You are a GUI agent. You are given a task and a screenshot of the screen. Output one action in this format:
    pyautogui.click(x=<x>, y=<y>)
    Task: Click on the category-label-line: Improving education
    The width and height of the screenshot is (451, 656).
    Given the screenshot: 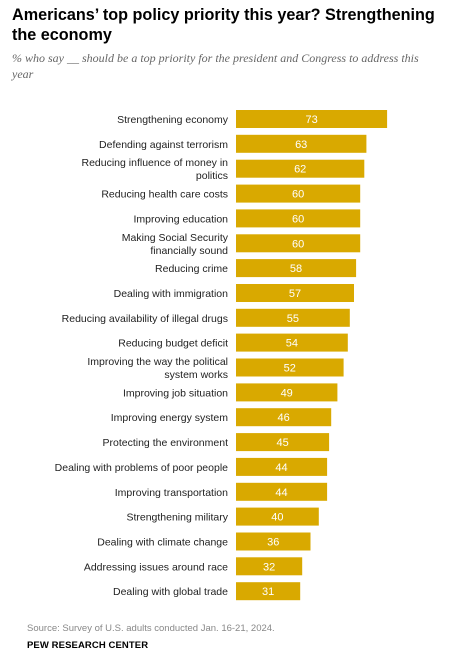 What is the action you would take?
    pyautogui.click(x=180, y=219)
    